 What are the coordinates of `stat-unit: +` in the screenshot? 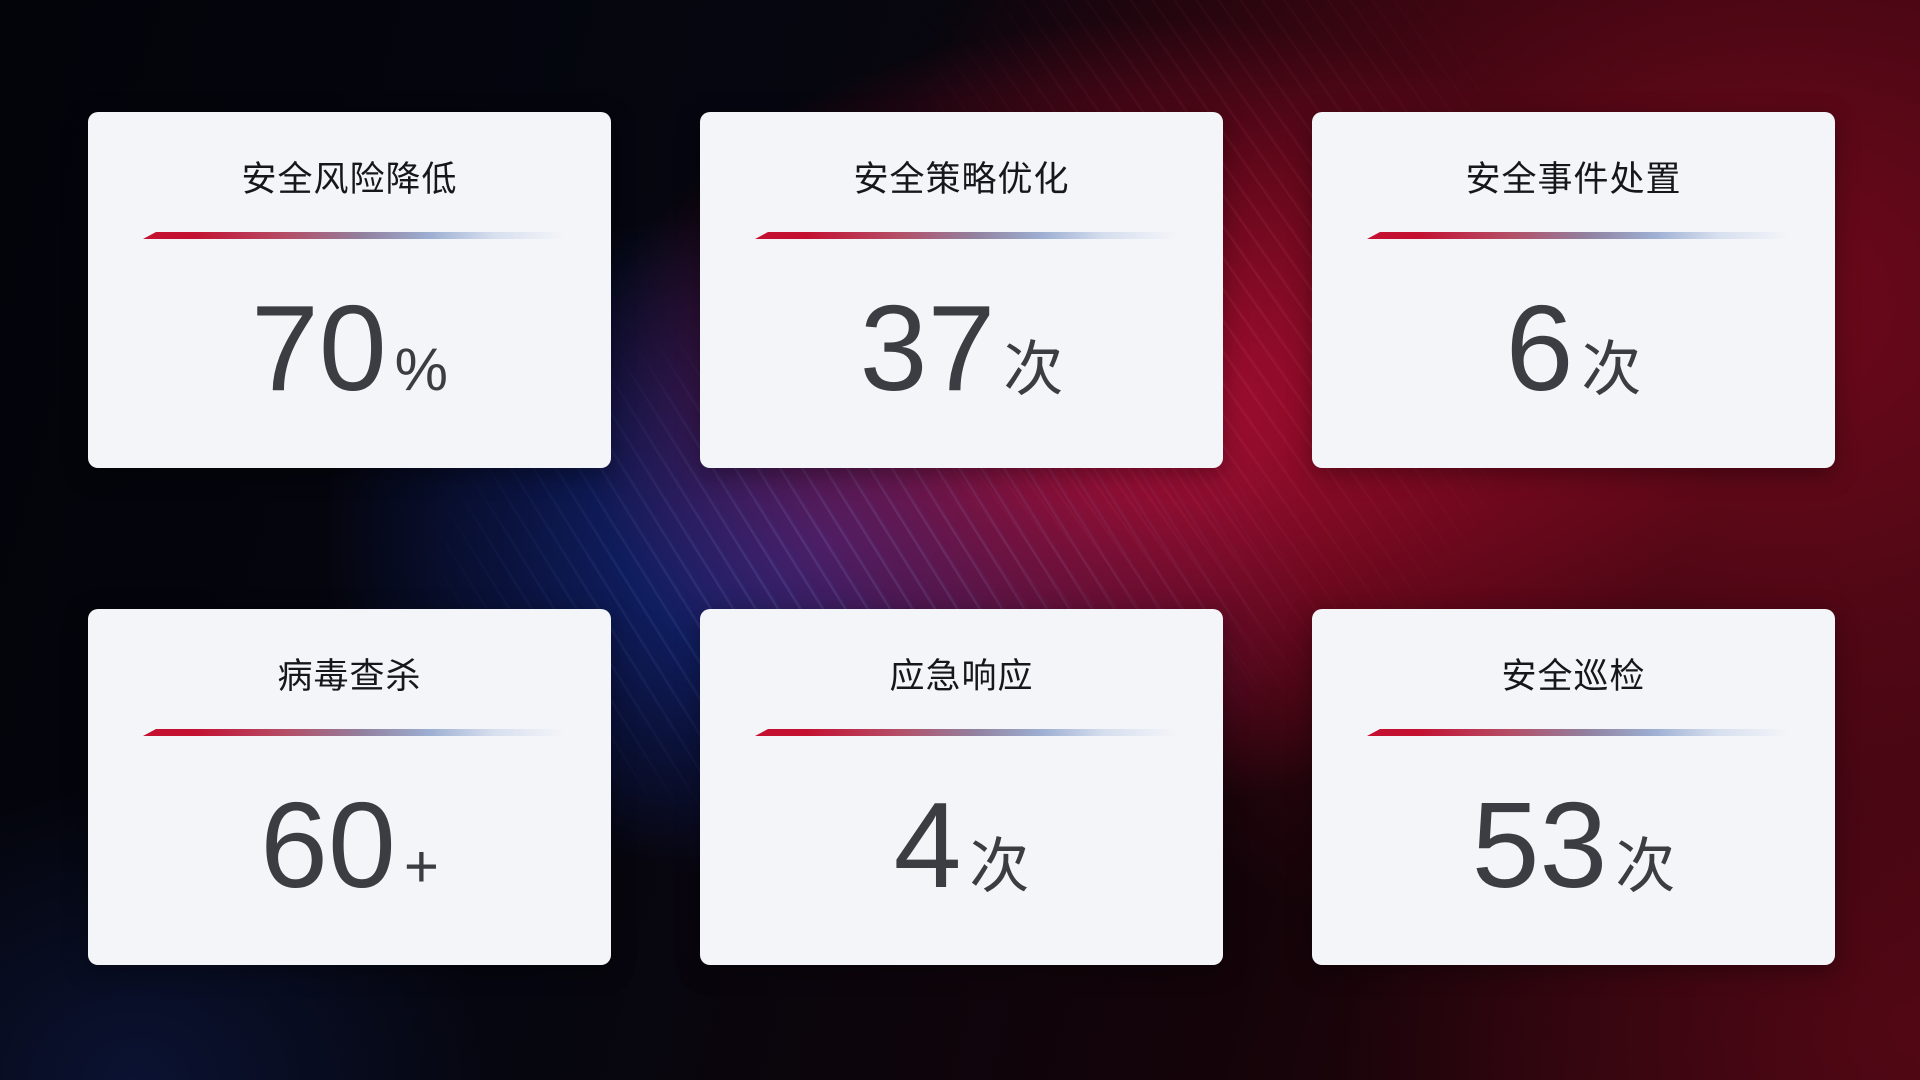 It's located at (421, 866).